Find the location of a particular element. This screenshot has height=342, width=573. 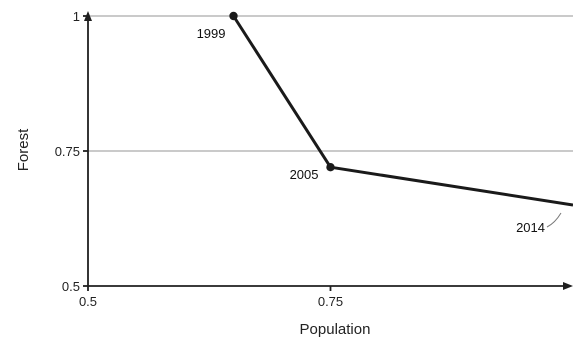

x-tick-label-0: 0.5 is located at coordinates (88, 301).